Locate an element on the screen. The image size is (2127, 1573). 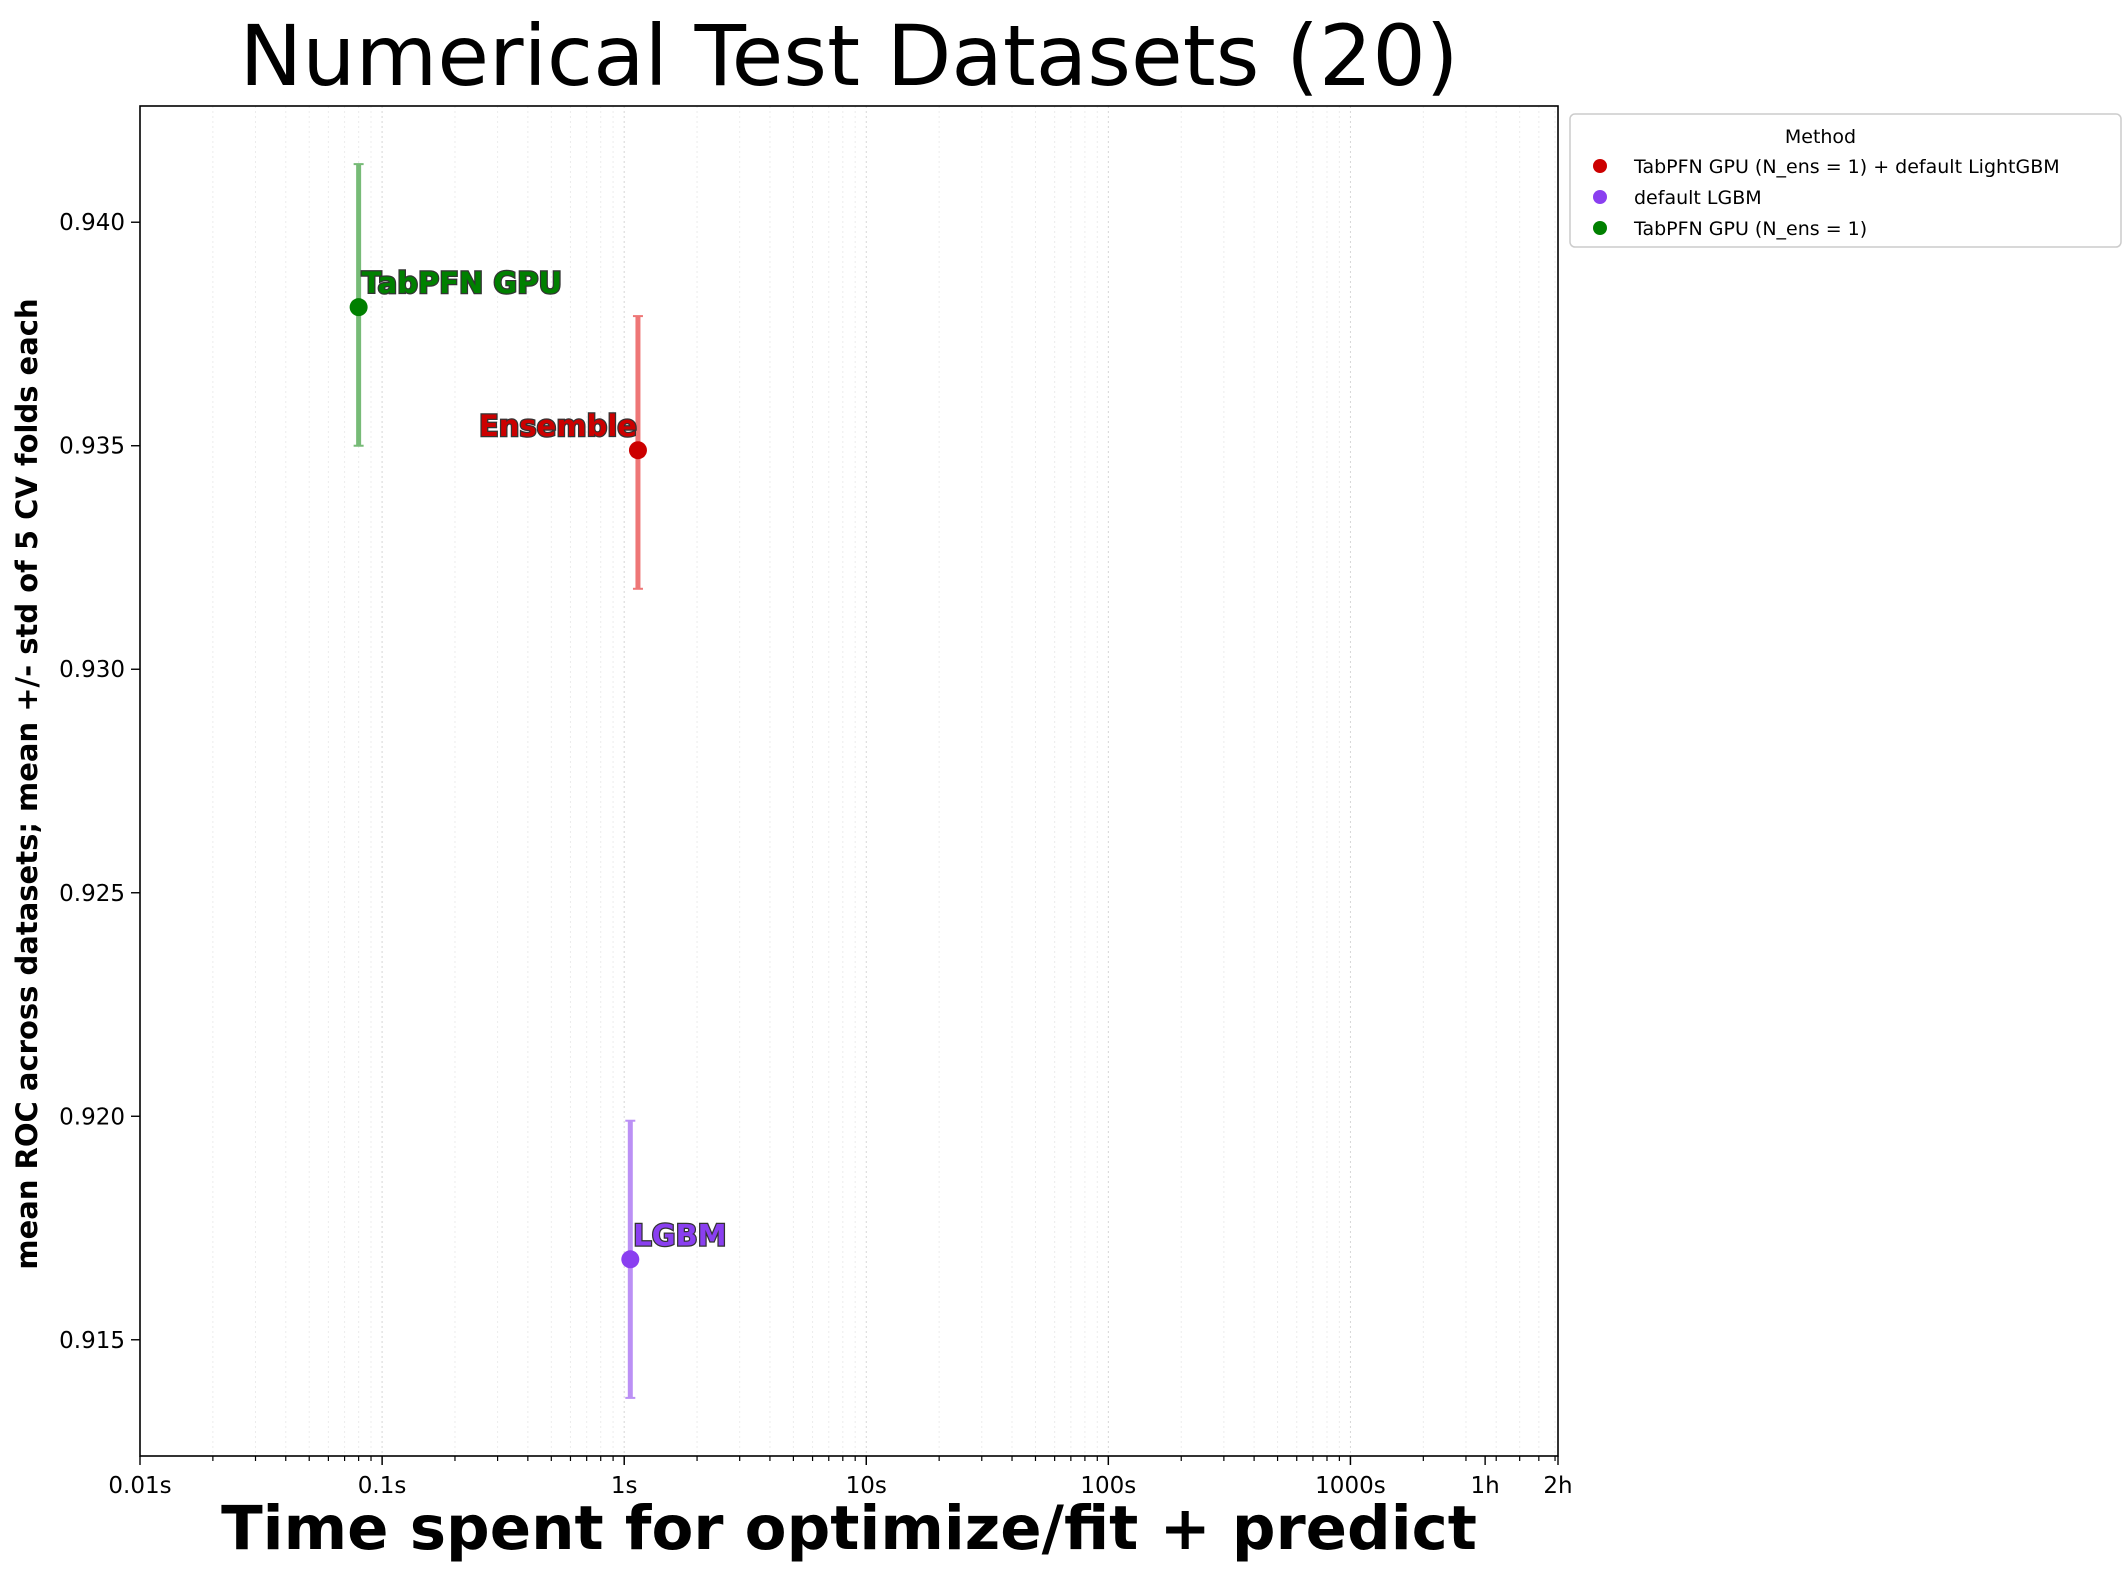
chart-title: Numerical Test Datasets (20) is located at coordinates (848, 56).